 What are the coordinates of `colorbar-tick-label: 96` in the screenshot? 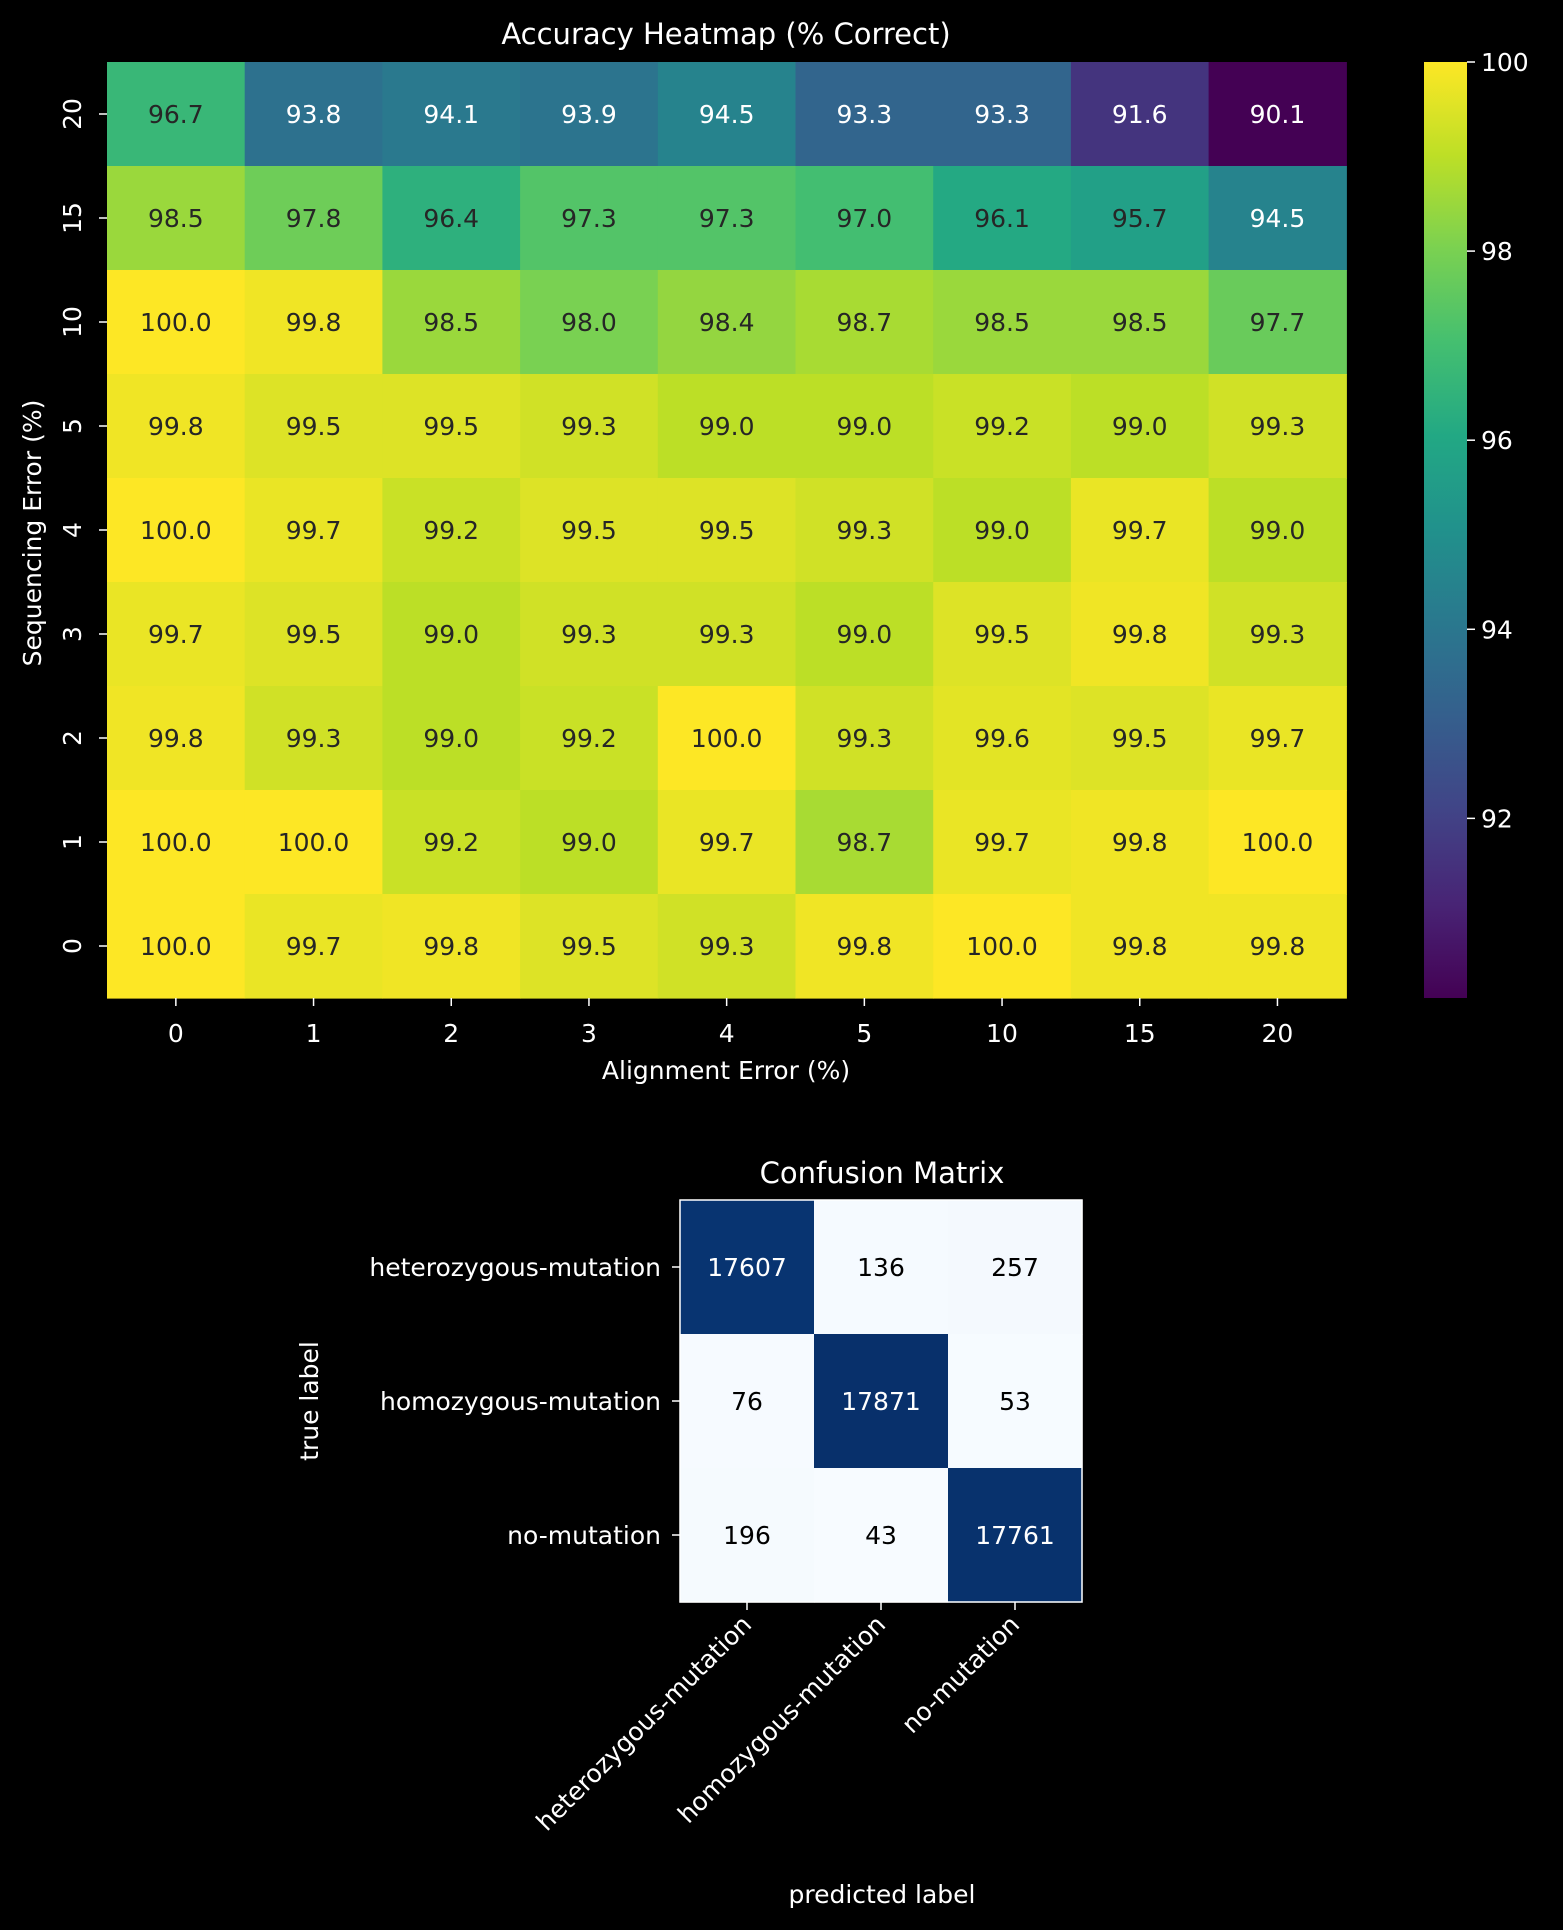 It's located at (1497, 440).